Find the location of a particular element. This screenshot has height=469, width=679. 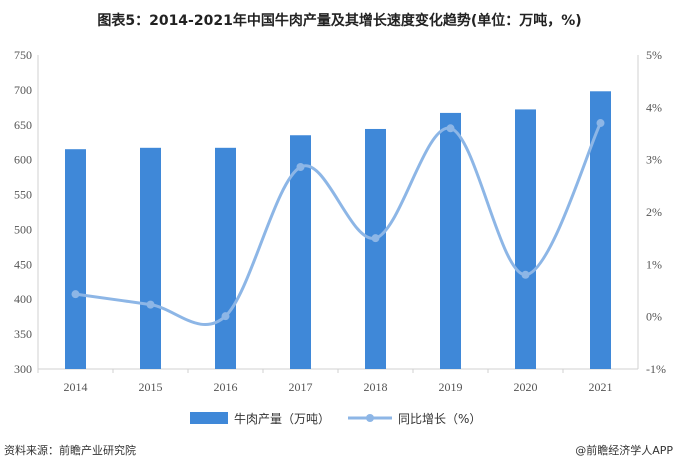

y-right-tick-label: 3% is located at coordinates (654, 160).